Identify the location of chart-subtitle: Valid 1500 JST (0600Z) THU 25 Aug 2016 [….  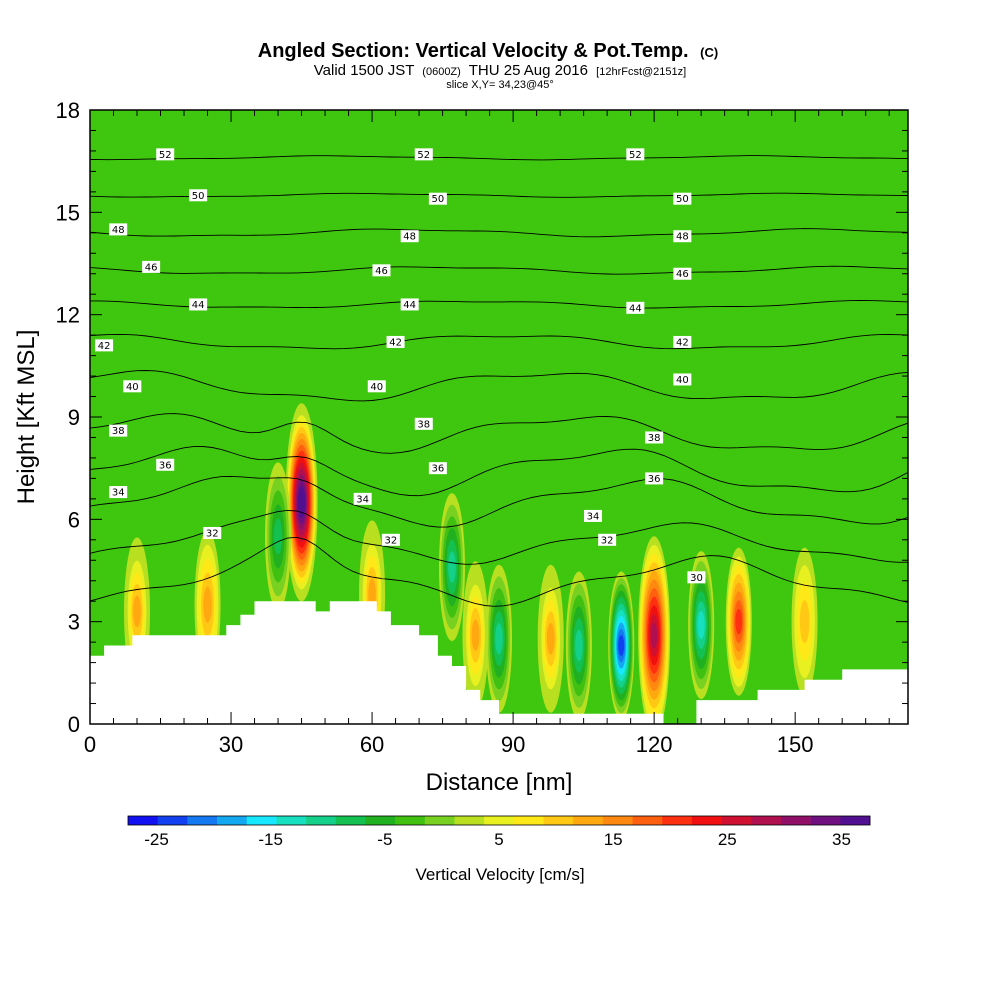
(500, 70).